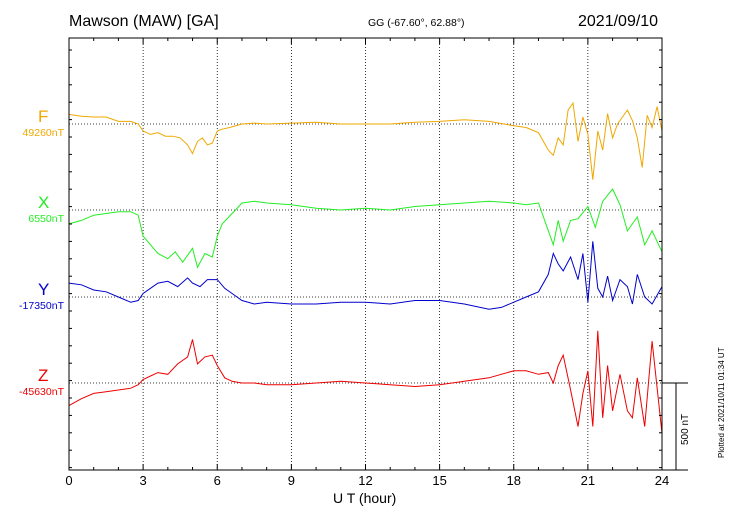 This screenshot has width=730, height=520. I want to click on station-name: Mawson (MAW) [GA], so click(144, 21).